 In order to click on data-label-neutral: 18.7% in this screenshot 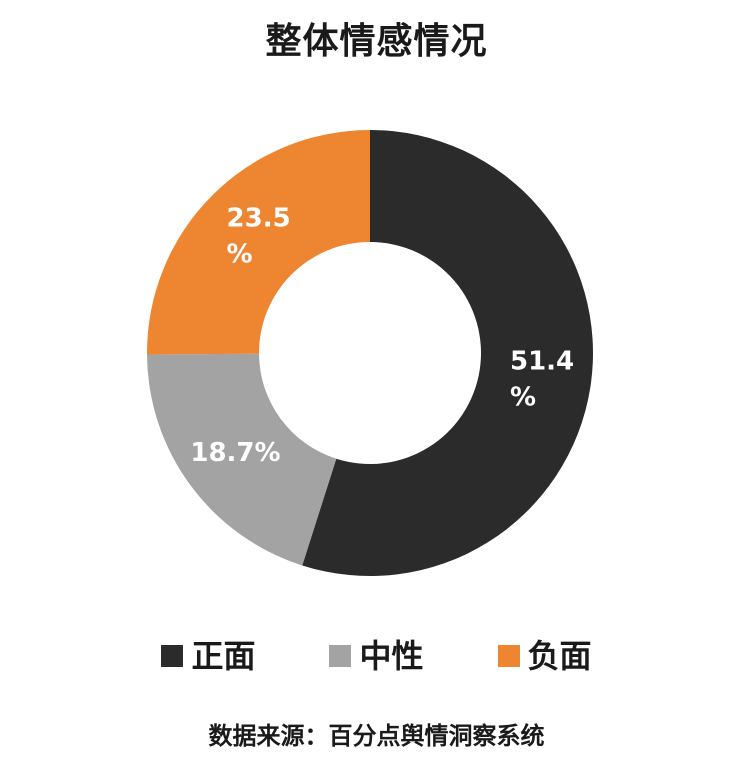, I will do `click(235, 453)`.